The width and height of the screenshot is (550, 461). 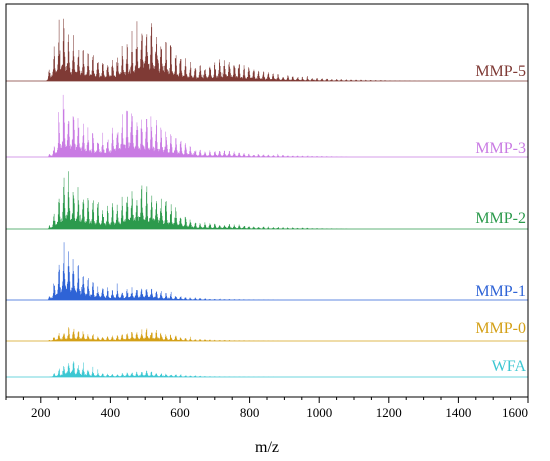 I want to click on series-label: MMP-5, so click(x=500, y=71).